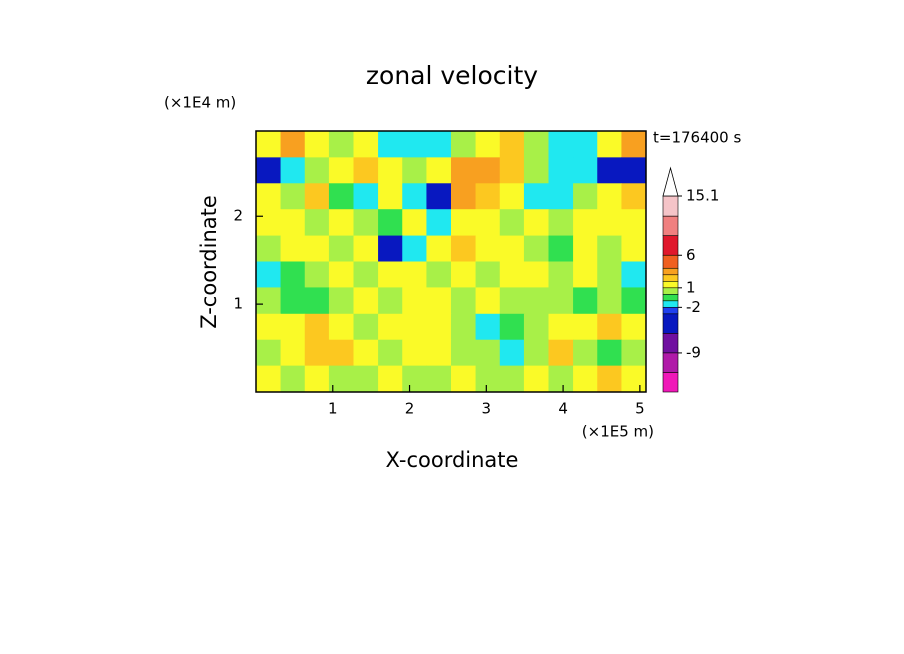 The image size is (904, 654). Describe the element at coordinates (697, 138) in the screenshot. I see `annotation: t=176400 s` at that location.